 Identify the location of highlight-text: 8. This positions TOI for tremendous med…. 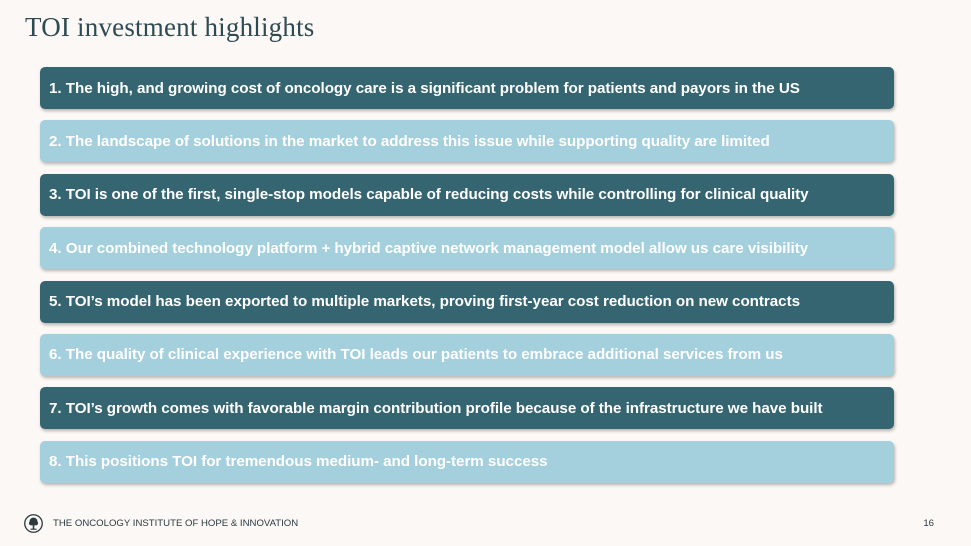
(298, 462).